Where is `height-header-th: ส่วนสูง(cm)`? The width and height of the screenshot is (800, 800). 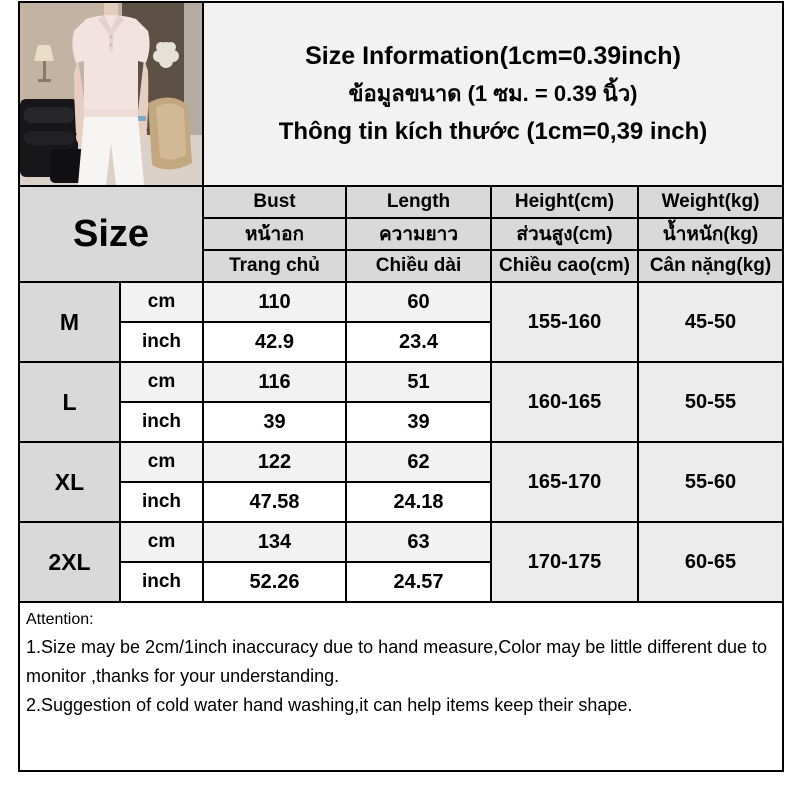
height-header-th: ส่วนสูง(cm) is located at coordinates (564, 234).